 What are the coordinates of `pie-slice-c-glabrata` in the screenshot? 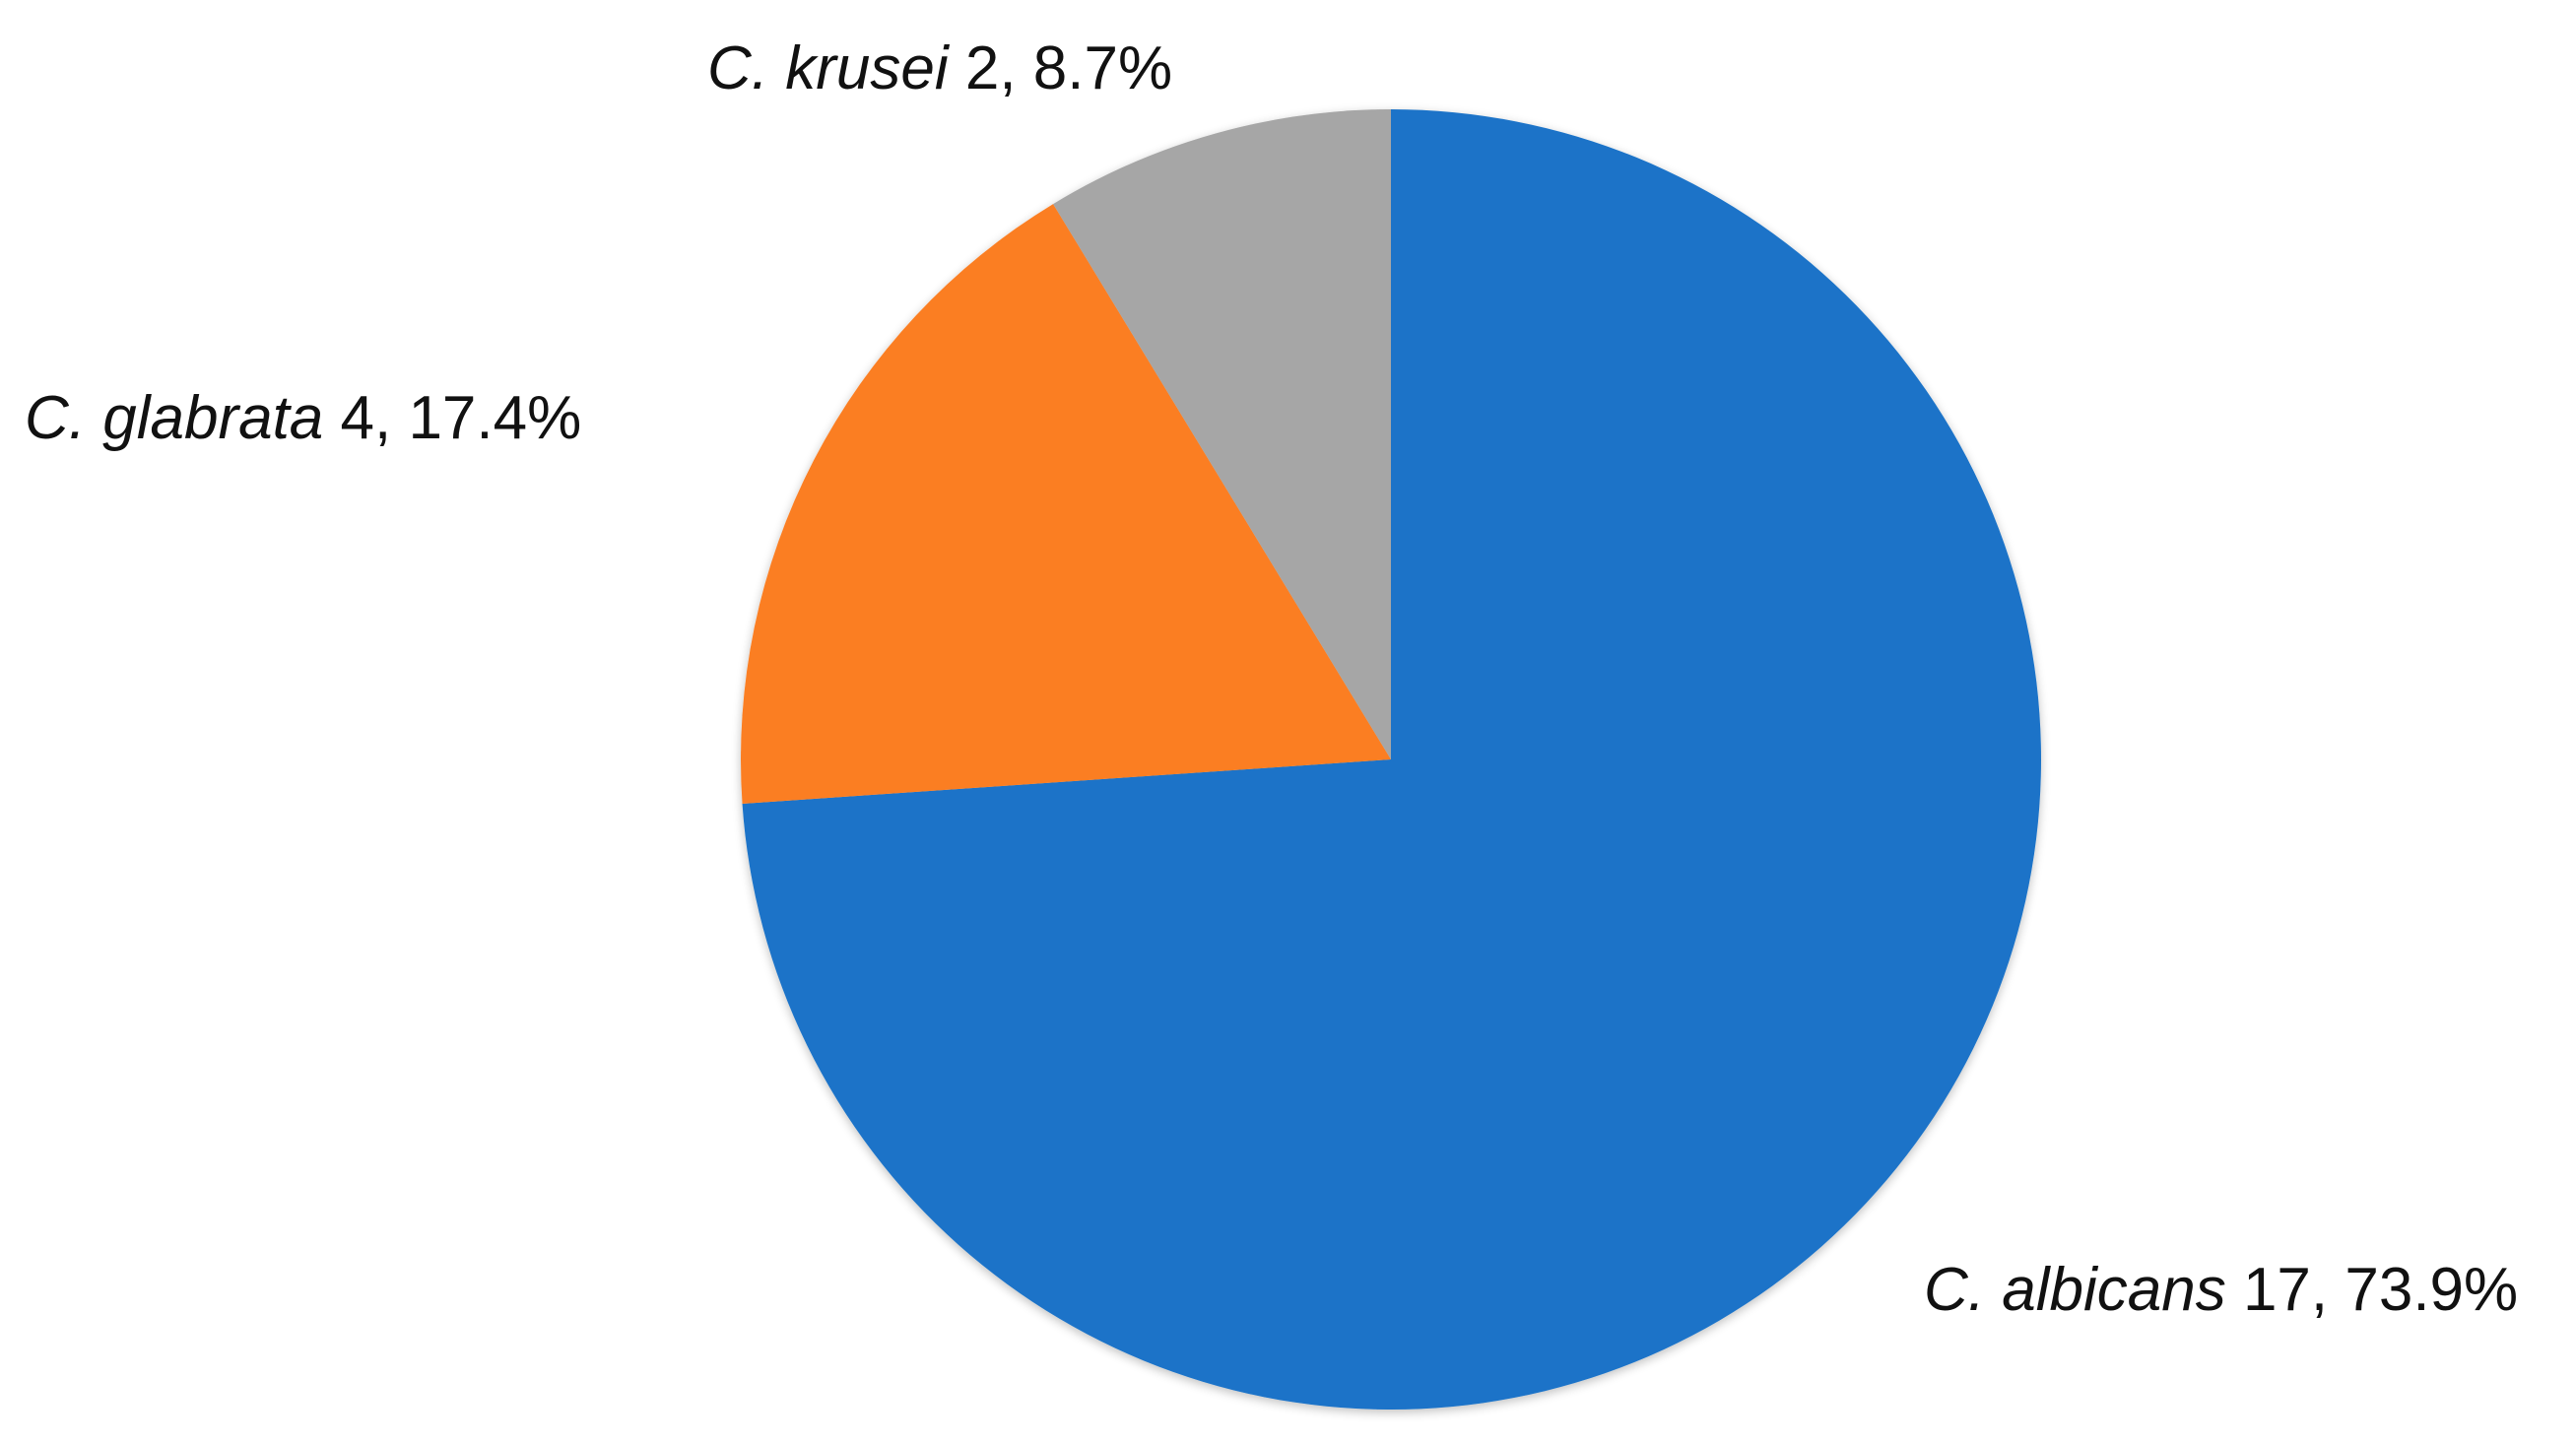 It's located at (1066, 504).